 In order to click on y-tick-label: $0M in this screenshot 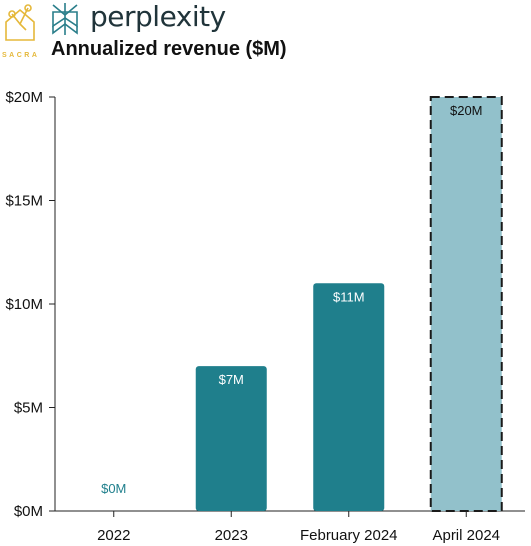, I will do `click(28, 511)`.